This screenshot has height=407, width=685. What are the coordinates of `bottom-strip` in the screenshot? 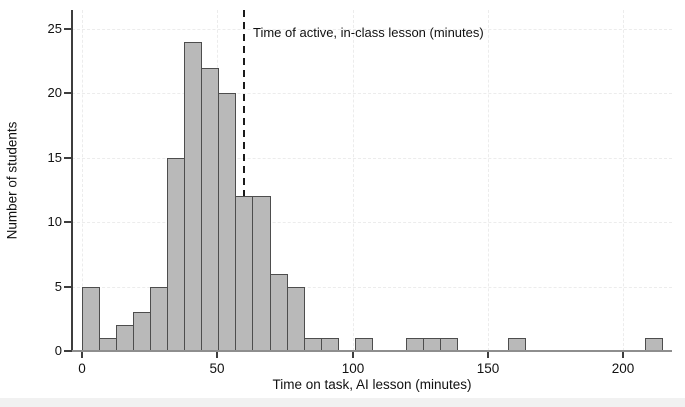 It's located at (342, 402).